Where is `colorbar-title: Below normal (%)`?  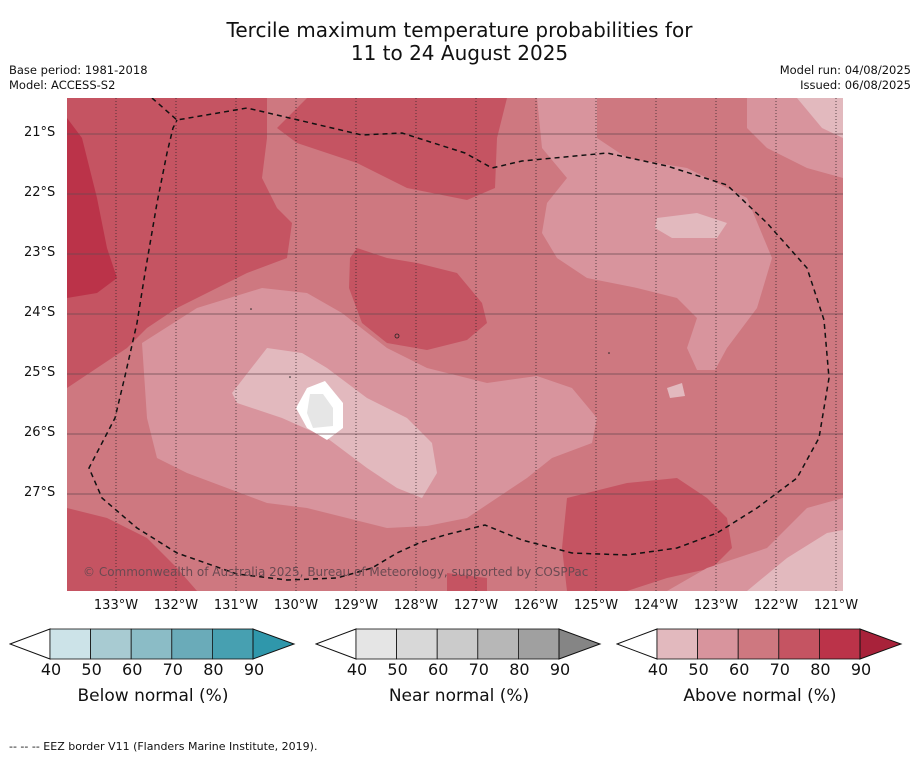 colorbar-title: Below normal (%) is located at coordinates (153, 696).